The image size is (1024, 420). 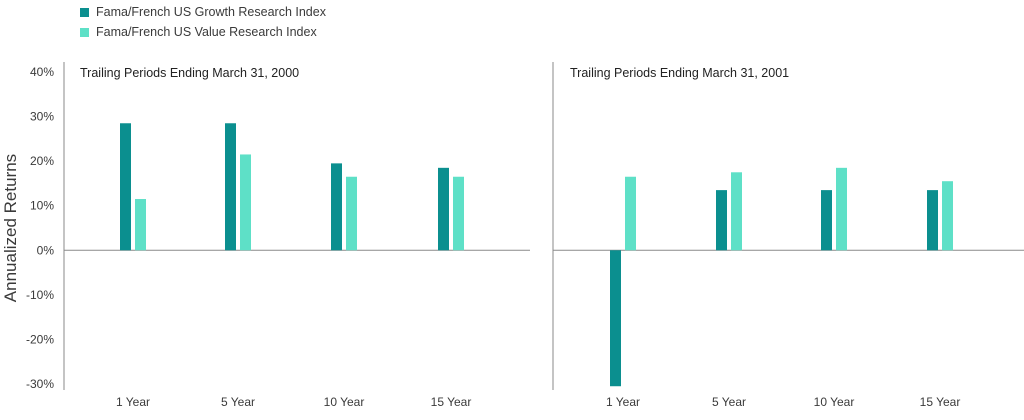 What do you see at coordinates (84, 32) in the screenshot?
I see `legend-swatch-value` at bounding box center [84, 32].